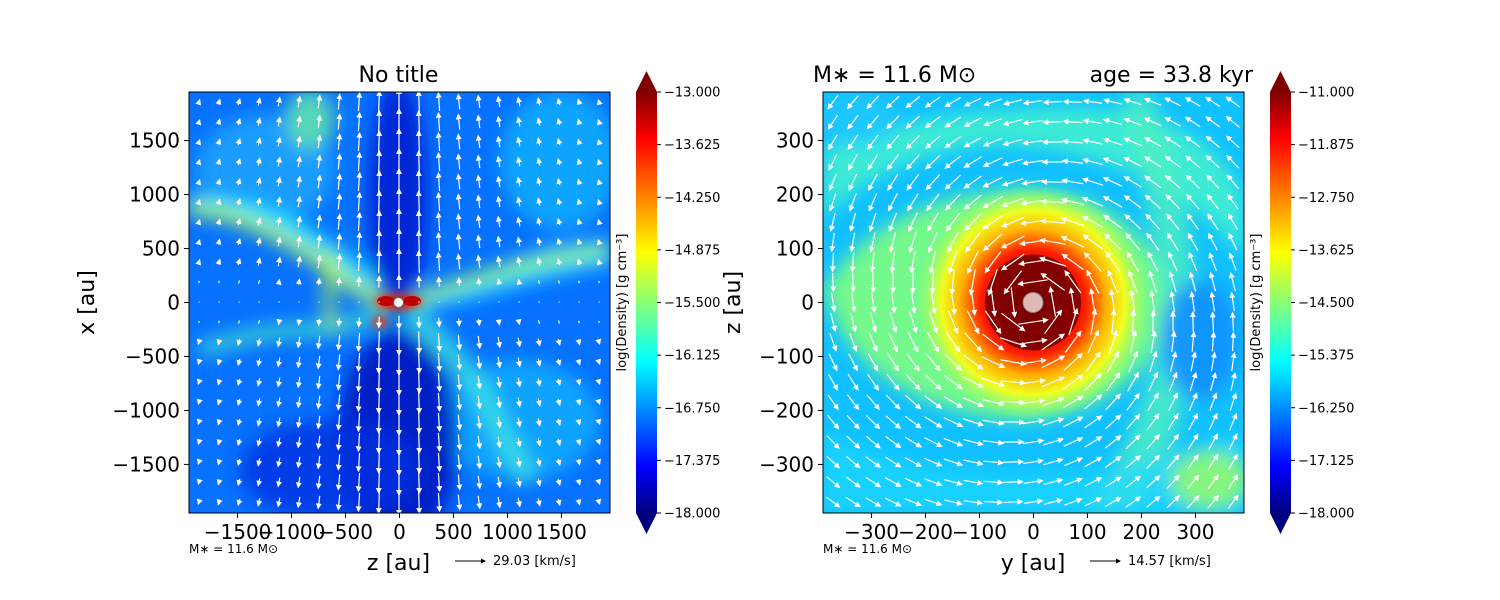 This screenshot has height=600, width=1500. What do you see at coordinates (453, 532) in the screenshot?
I see `left-x-tick-label: 500` at bounding box center [453, 532].